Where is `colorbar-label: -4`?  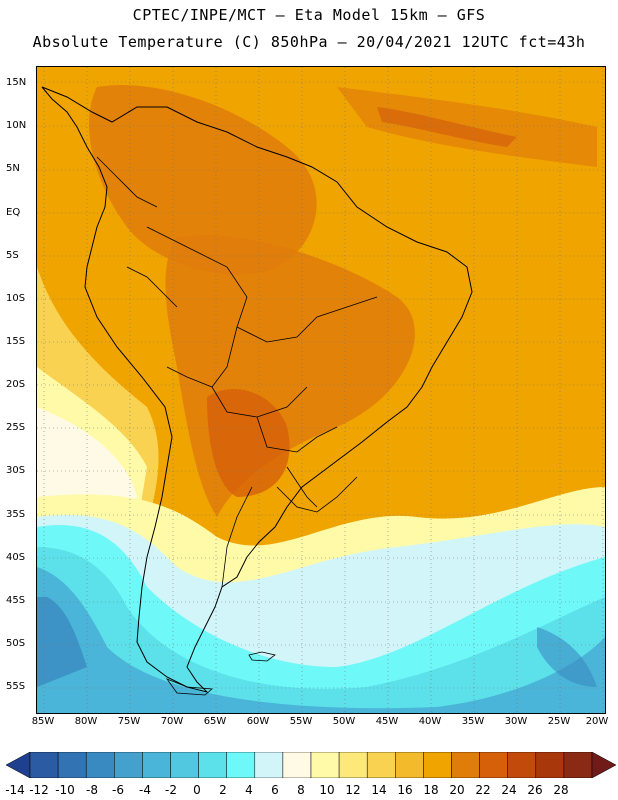 colorbar-label: -4 is located at coordinates (145, 790).